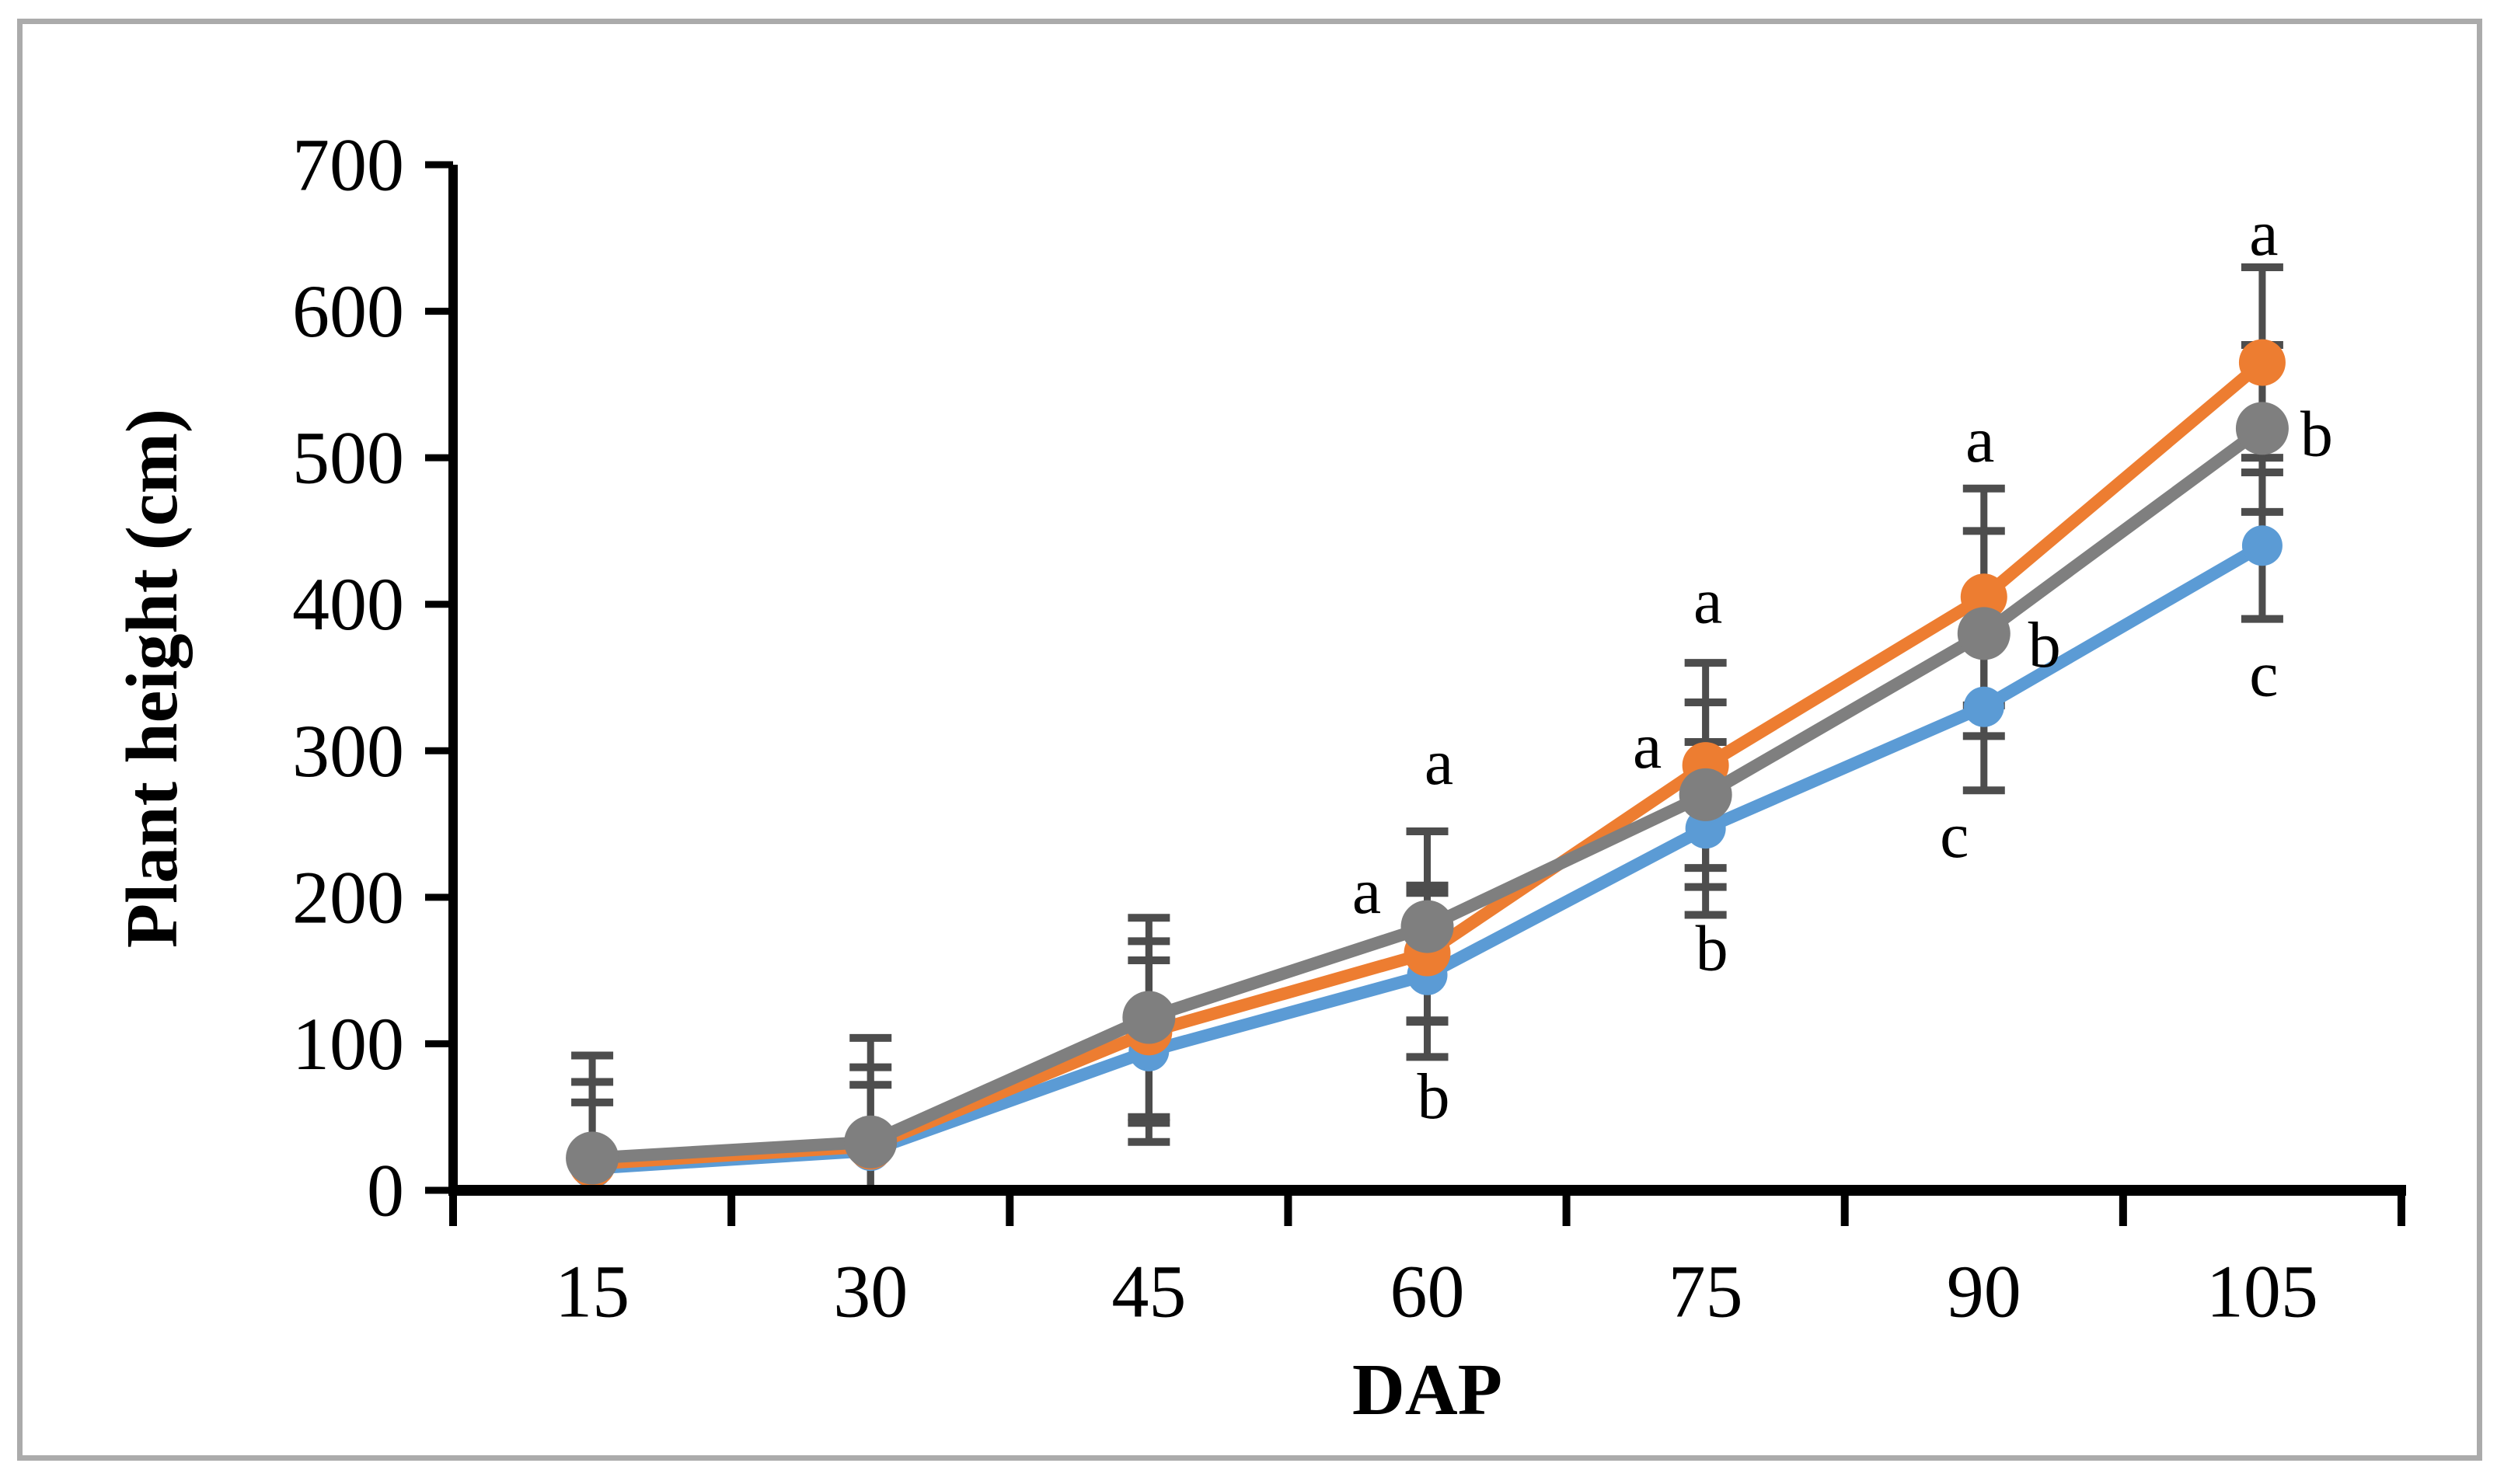 This screenshot has height=1484, width=2504. I want to click on x-tick-label-45: 45, so click(1148, 1291).